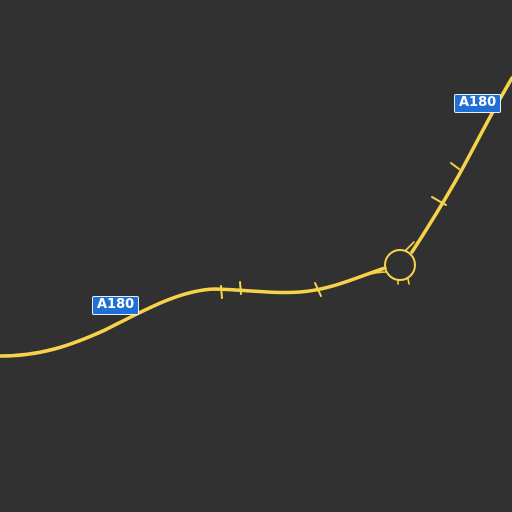 The width and height of the screenshot is (512, 512). I want to click on slip-road-north, so click(410, 246).